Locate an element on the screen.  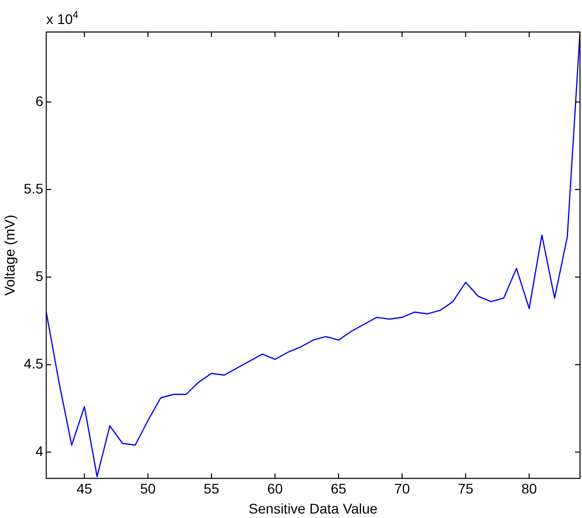
y-tick-label: 4 is located at coordinates (39, 451).